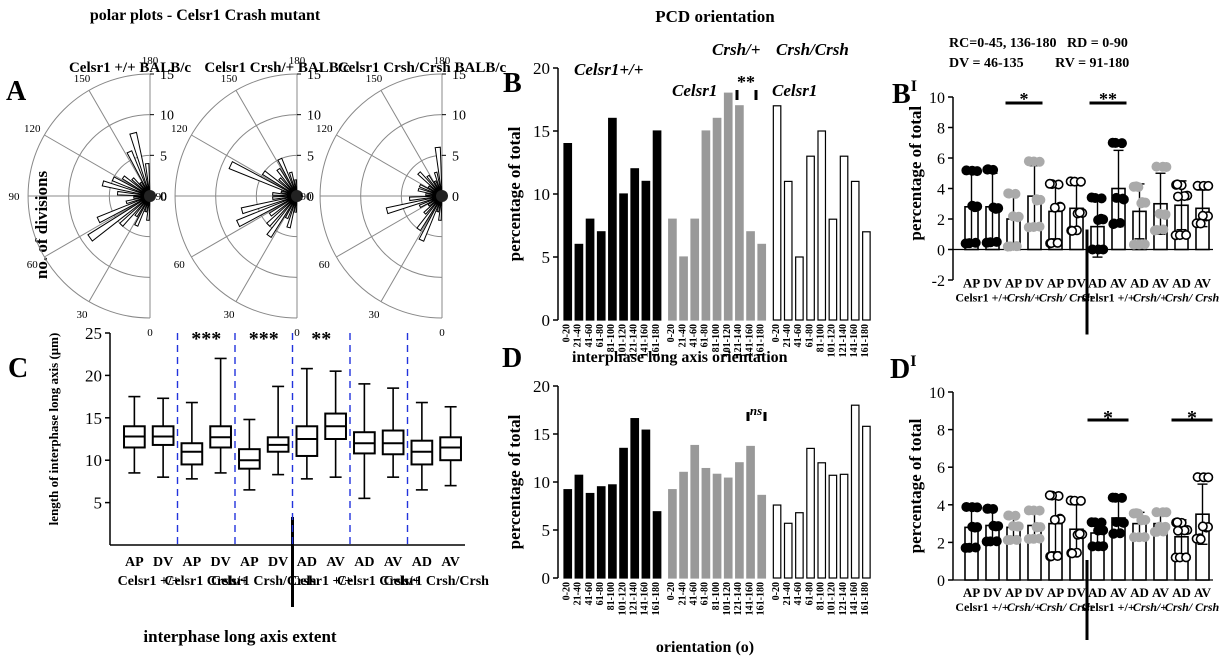  What do you see at coordinates (787, 335) in the screenshot?
I see `x-tick-label: 21-40` at bounding box center [787, 335].